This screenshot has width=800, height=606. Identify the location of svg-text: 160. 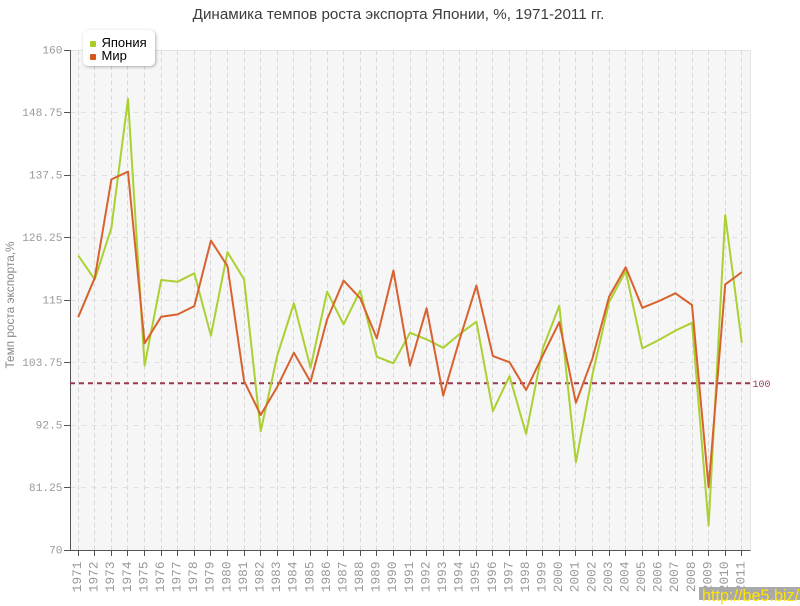
(52, 52).